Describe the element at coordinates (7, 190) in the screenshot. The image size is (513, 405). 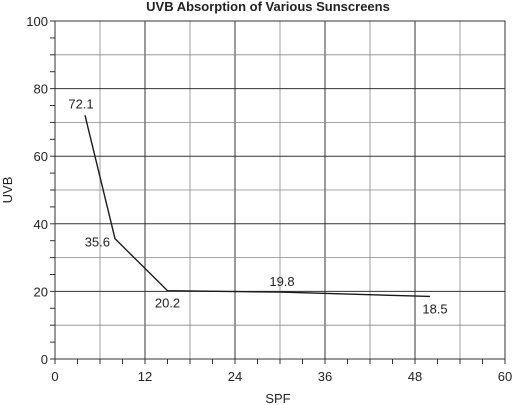
I see `y-axis-title: UVB` at that location.